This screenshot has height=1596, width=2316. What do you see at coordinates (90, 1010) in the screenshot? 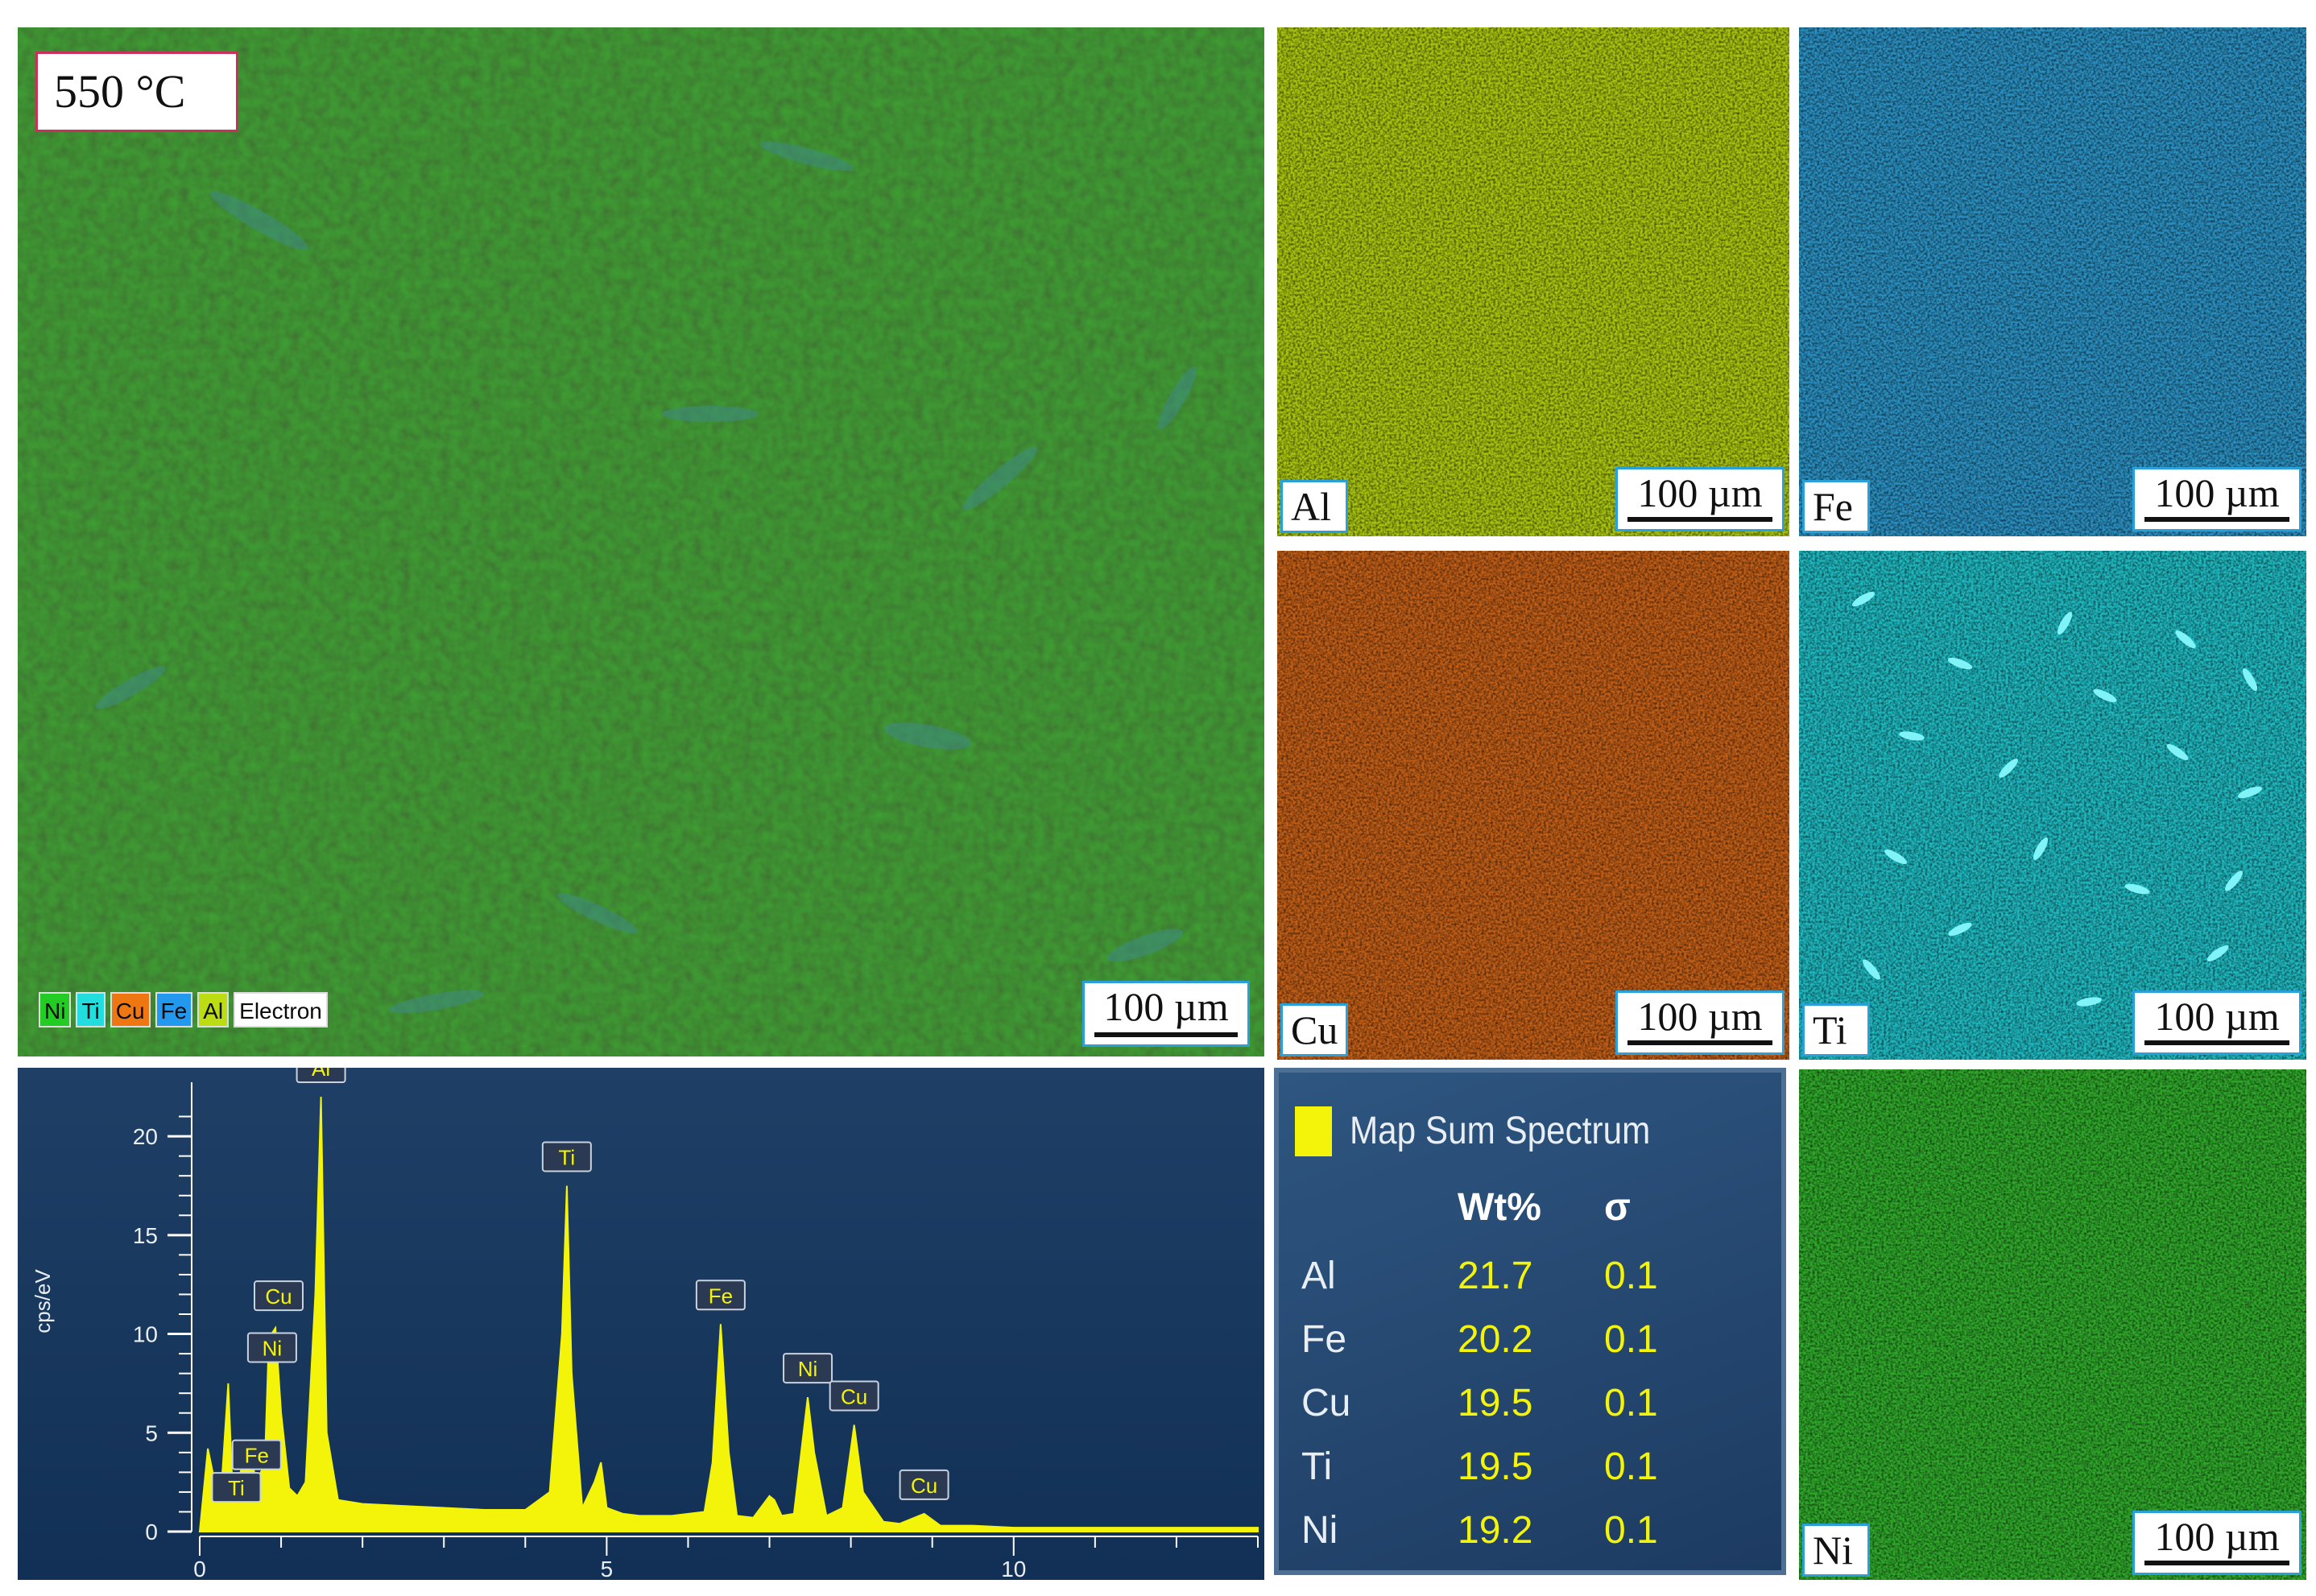
I see `legend-chip-ti: Ti` at bounding box center [90, 1010].